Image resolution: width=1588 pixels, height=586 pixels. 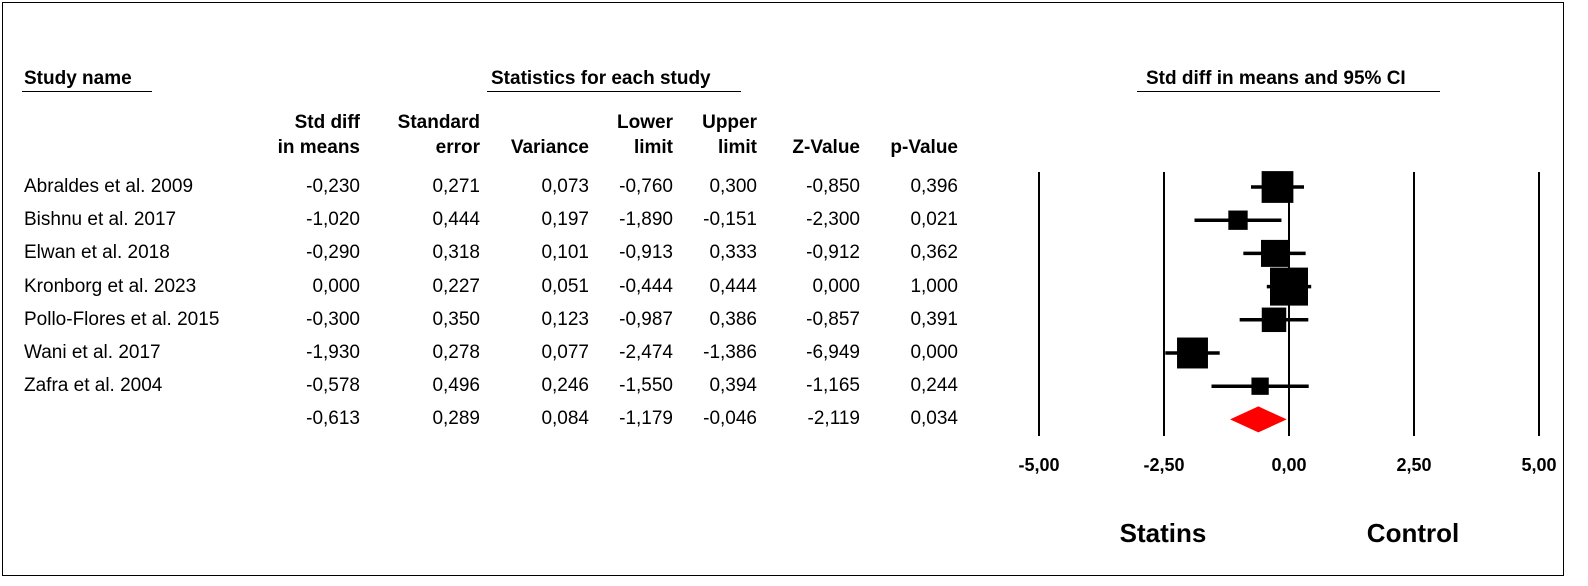 I want to click on table-cell: 0,227, so click(x=456, y=286).